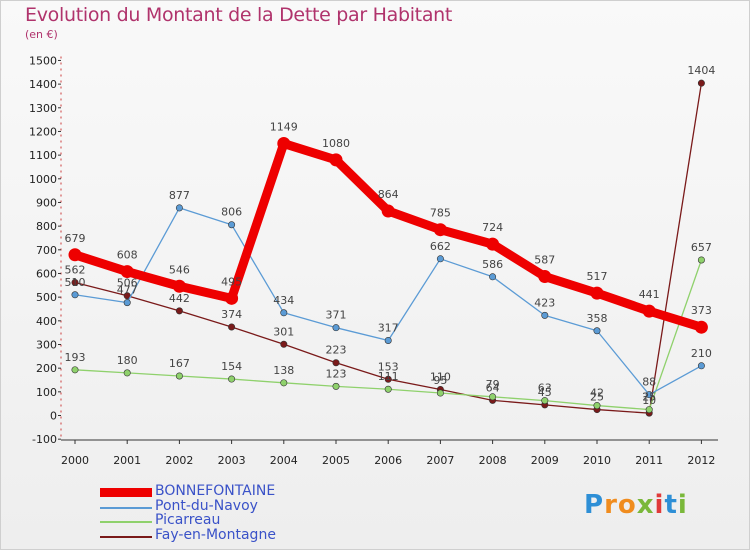  Describe the element at coordinates (231, 366) in the screenshot. I see `data-label-picarreau: 154` at that location.